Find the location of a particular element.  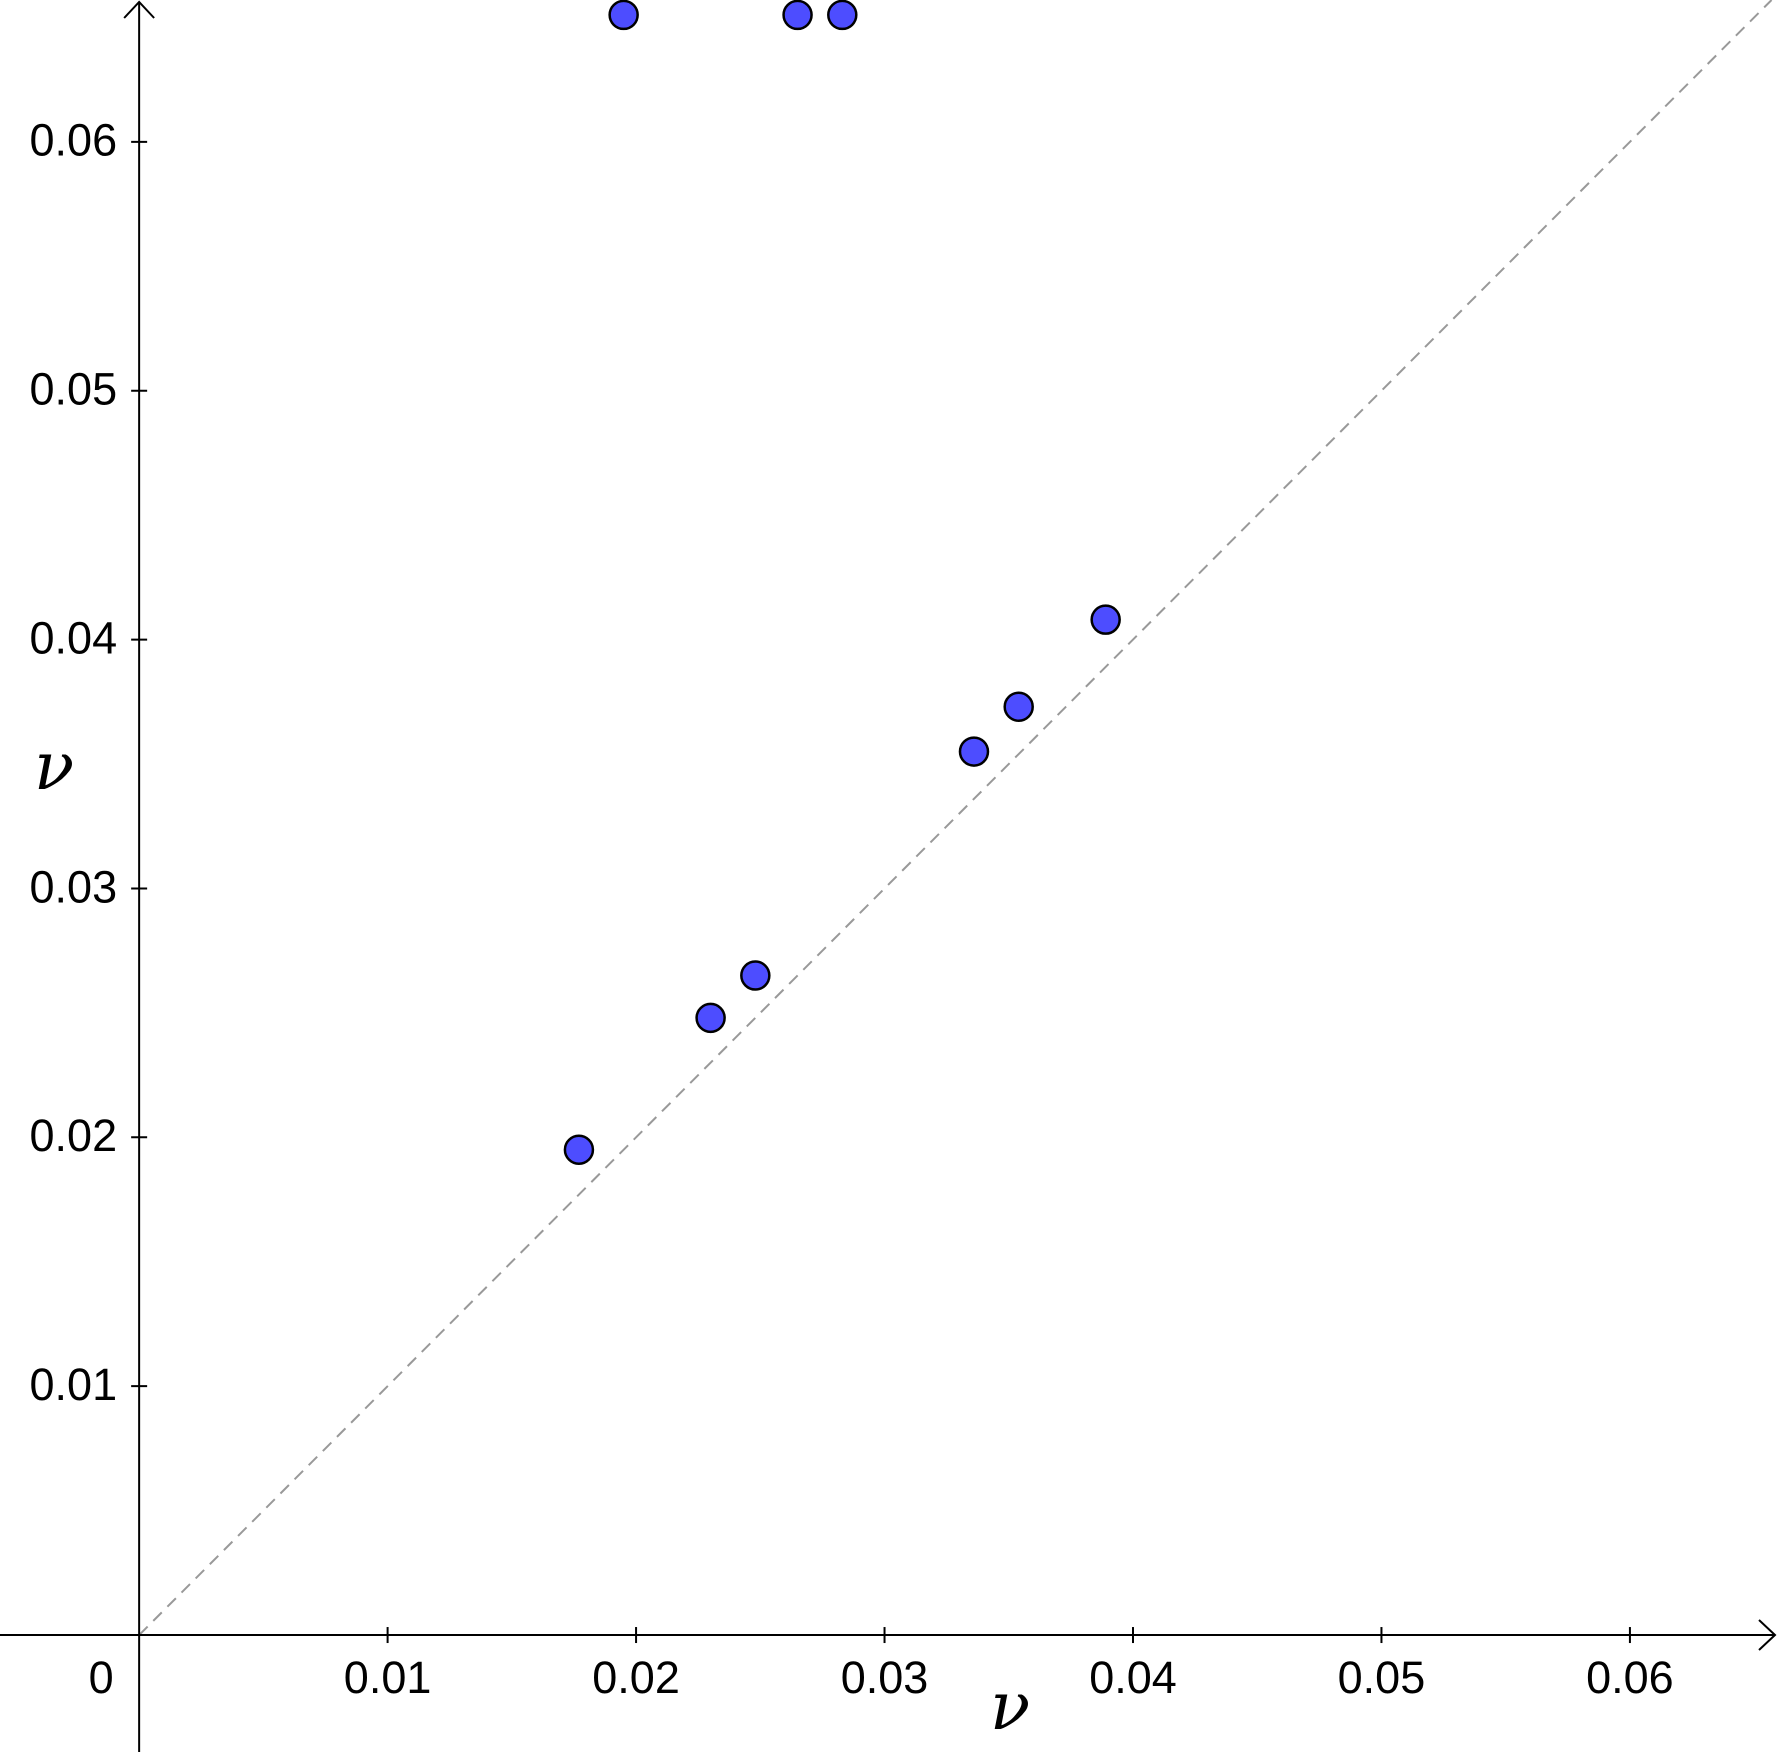

x-tick-label: 0 is located at coordinates (101, 1677).